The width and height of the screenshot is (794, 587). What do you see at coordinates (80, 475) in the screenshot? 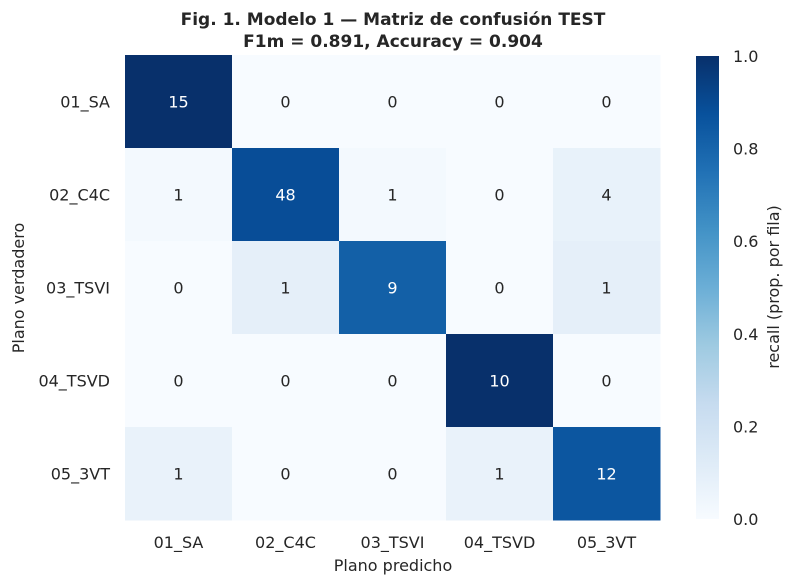
I see `y-tick-label: 05_3VT` at bounding box center [80, 475].